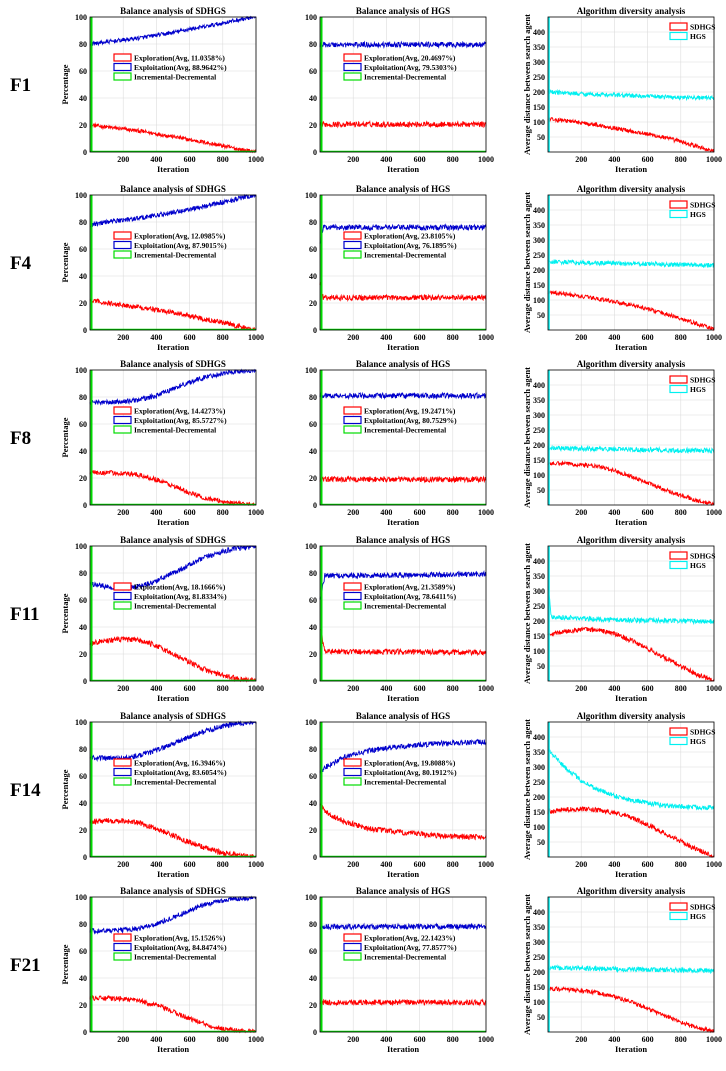 Image resolution: width=726 pixels, height=1071 pixels. What do you see at coordinates (410, 763) in the screenshot?
I see `legend-label: Exploration(Avg, 19.8088%)` at bounding box center [410, 763].